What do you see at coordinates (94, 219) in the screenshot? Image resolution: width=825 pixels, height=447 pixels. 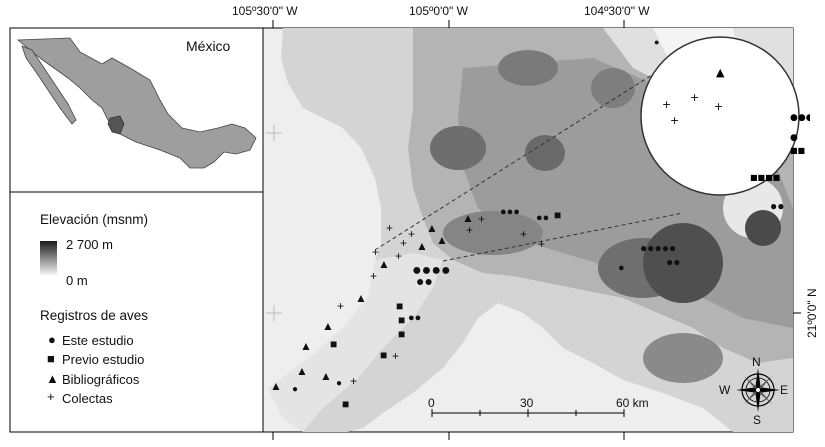 I see `elevation-title: Elevación (msnm)` at bounding box center [94, 219].